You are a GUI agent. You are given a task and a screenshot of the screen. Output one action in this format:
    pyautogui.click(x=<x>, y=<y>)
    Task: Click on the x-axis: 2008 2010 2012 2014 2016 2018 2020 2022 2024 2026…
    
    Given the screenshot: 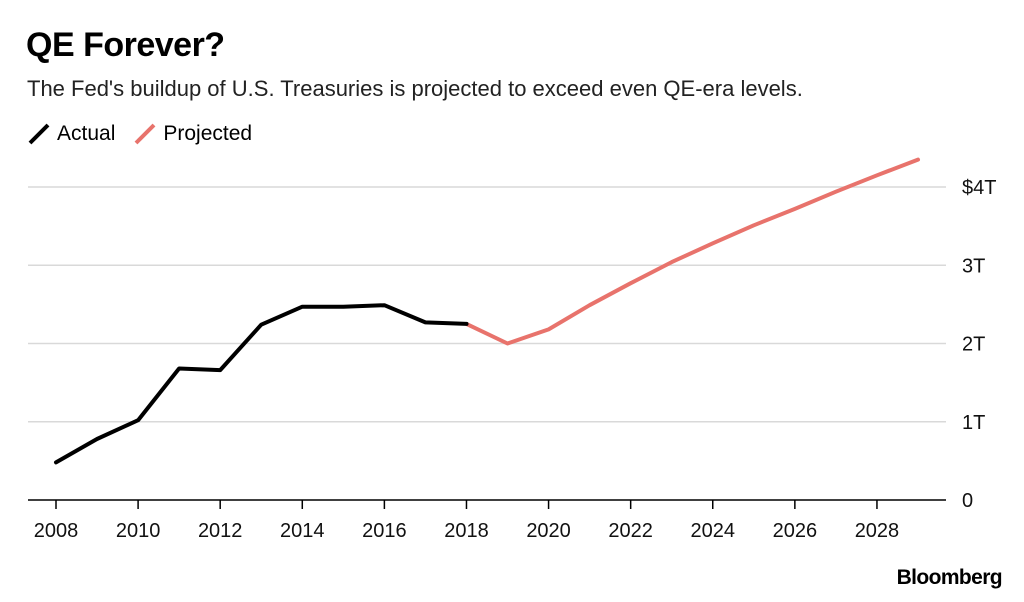 What is the action you would take?
    pyautogui.click(x=487, y=520)
    